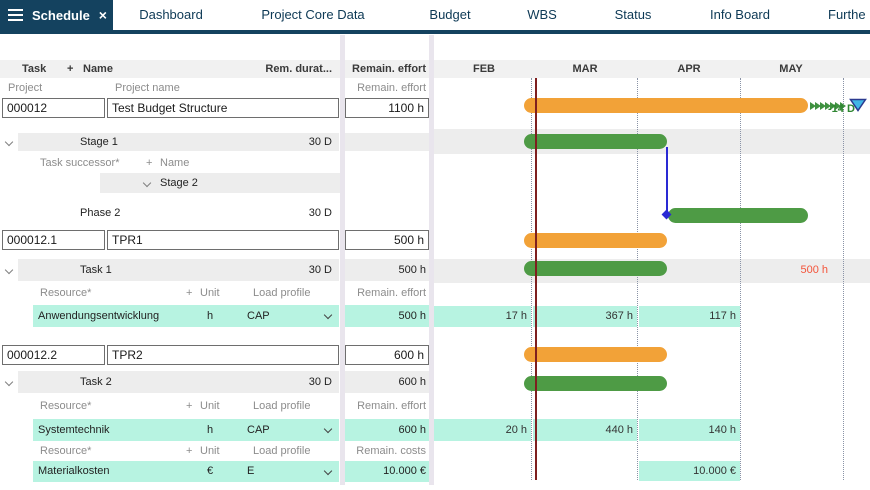 This screenshot has height=490, width=870. Describe the element at coordinates (858, 105) in the screenshot. I see `milestone-triangle-icon` at that location.